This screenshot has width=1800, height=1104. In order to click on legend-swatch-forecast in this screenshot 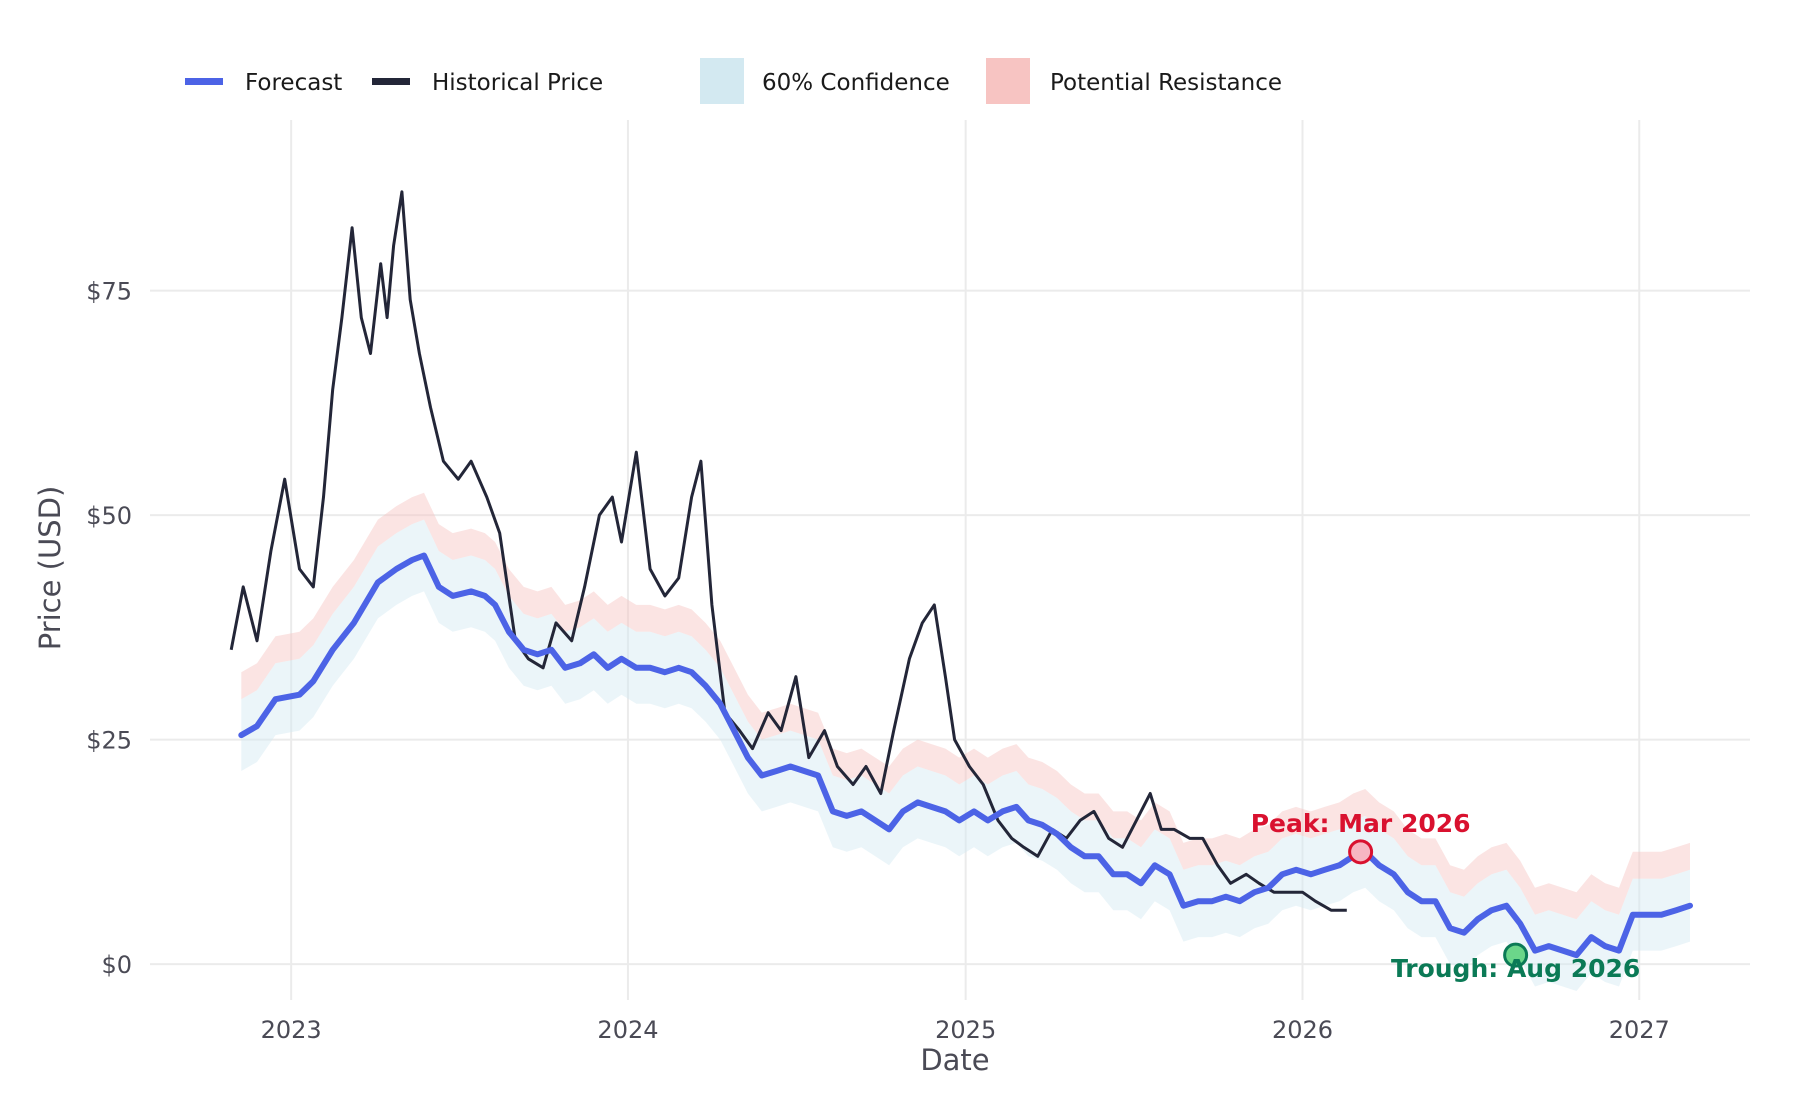, I will do `click(204, 81)`.